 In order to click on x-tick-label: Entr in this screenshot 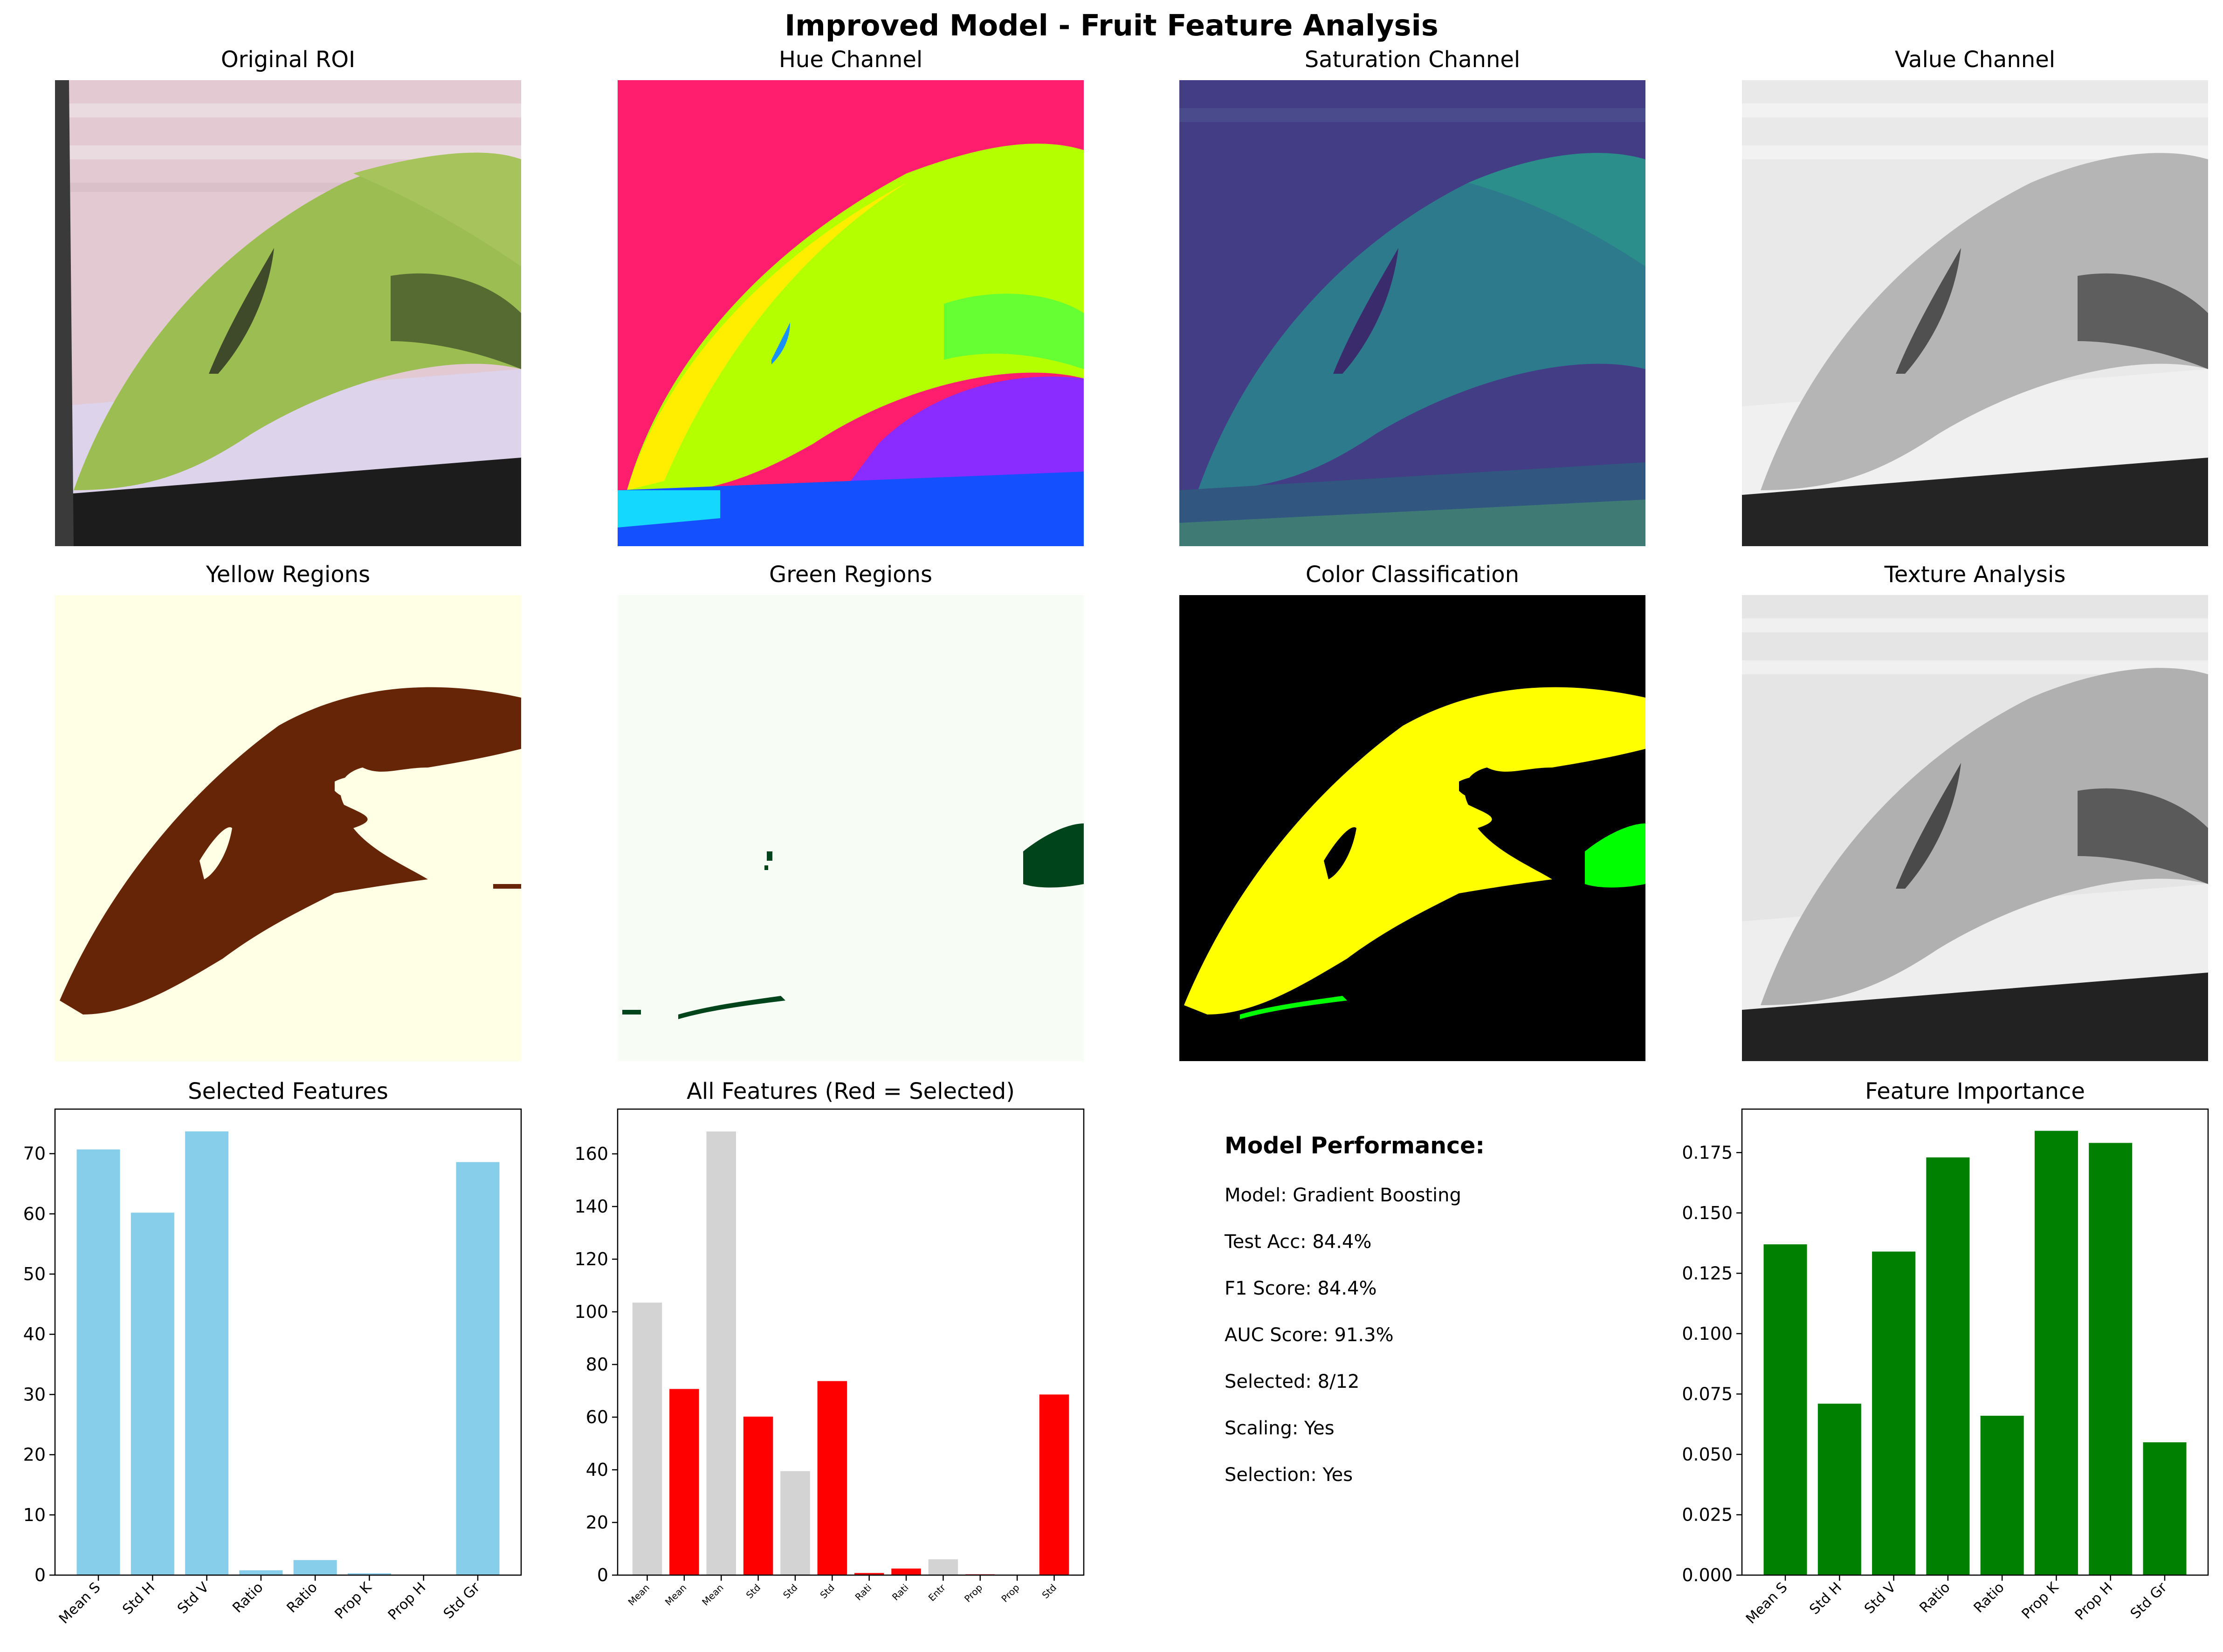, I will do `click(937, 1593)`.